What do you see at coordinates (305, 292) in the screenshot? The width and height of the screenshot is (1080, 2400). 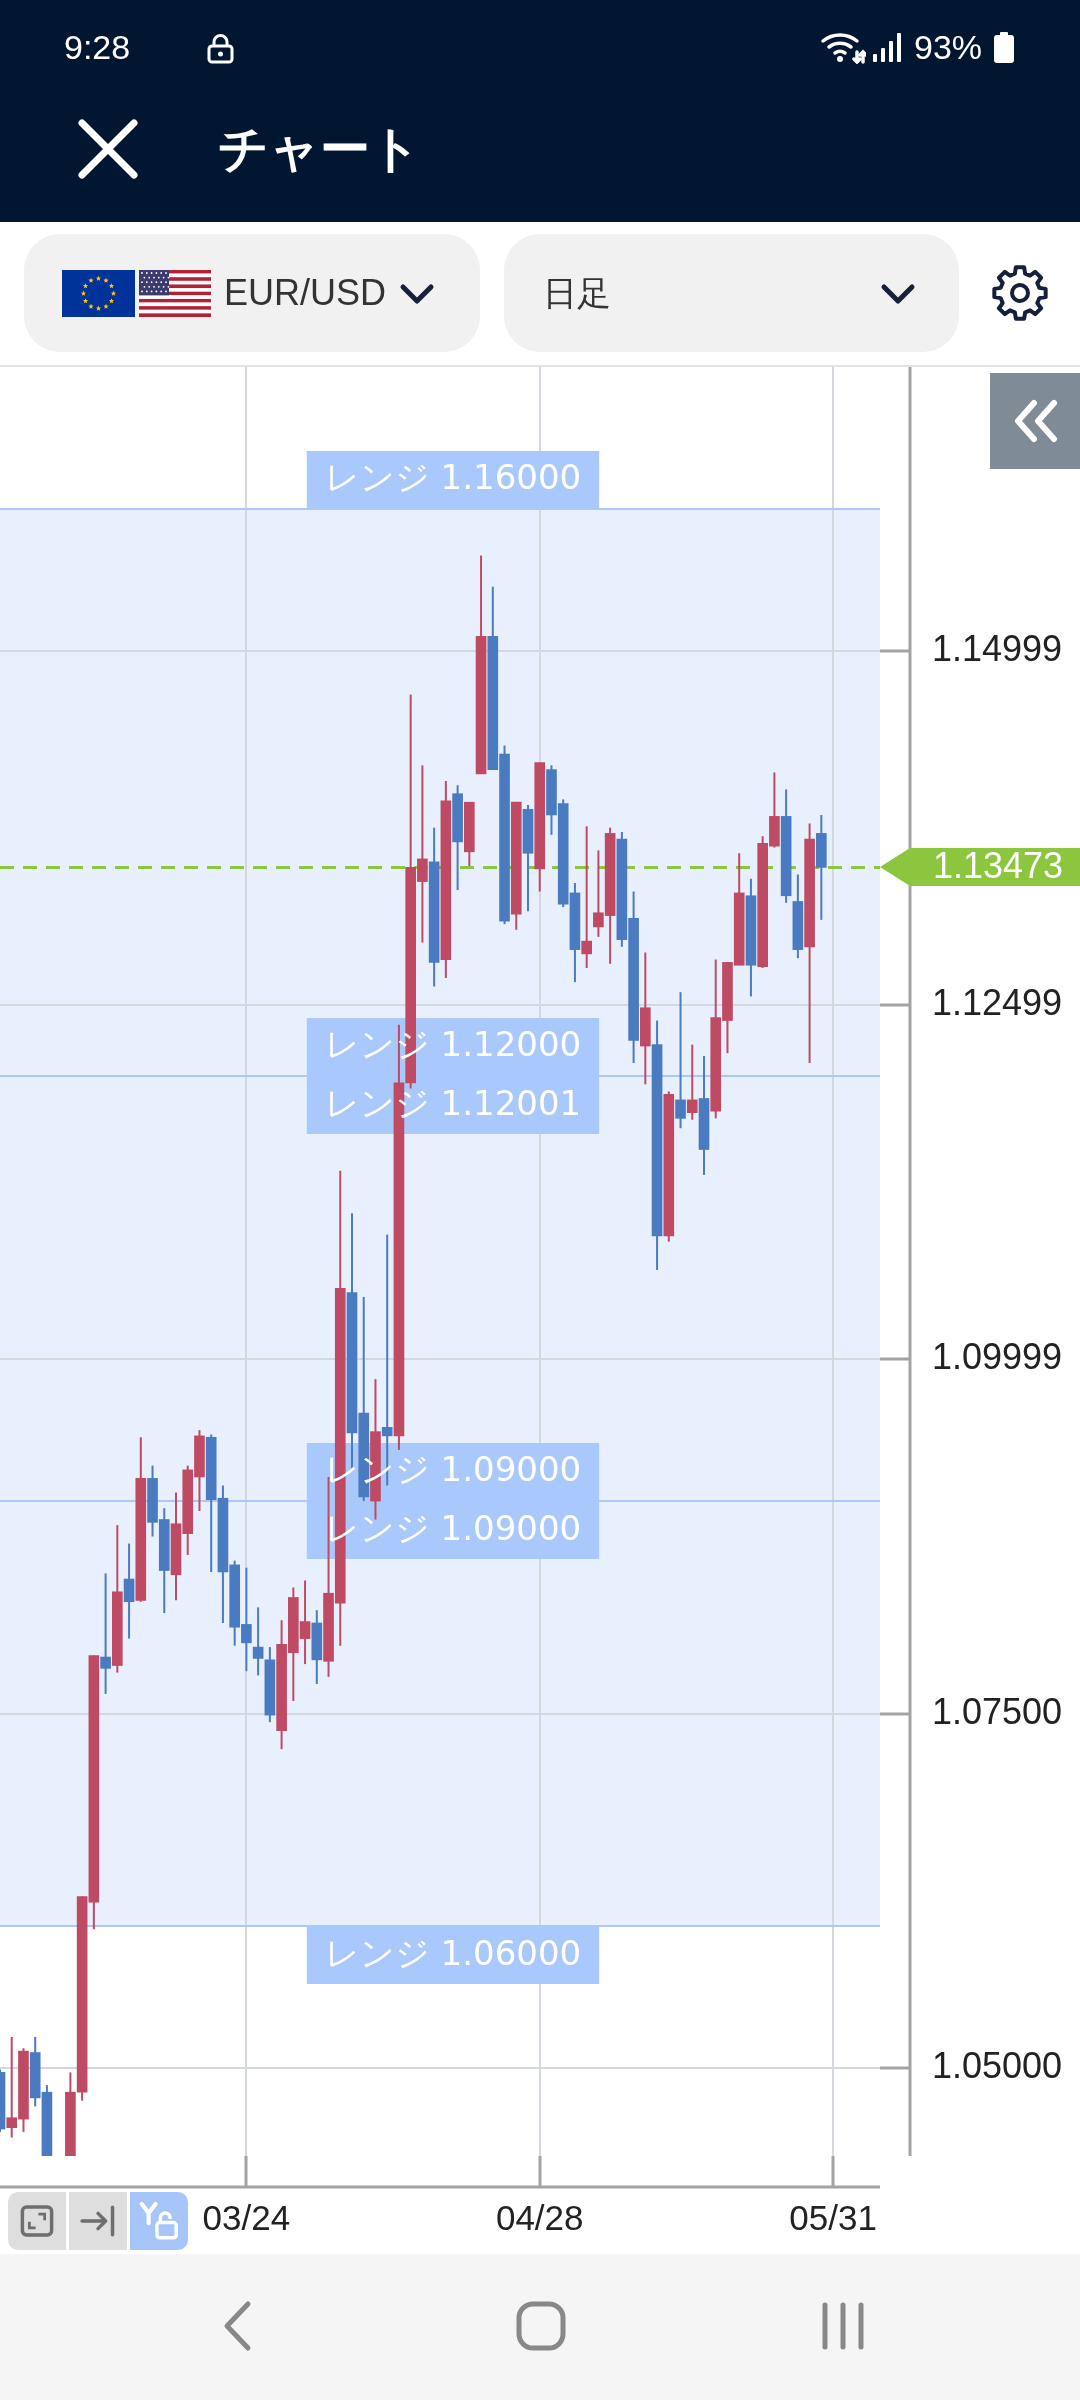 I see `chart-subtitle: EUR/USD` at bounding box center [305, 292].